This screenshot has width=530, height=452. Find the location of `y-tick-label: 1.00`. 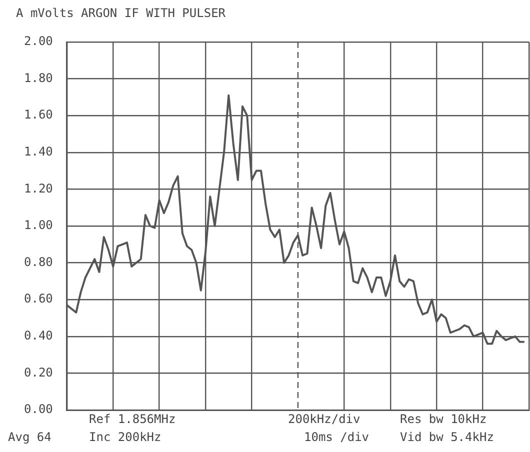

y-tick-label: 1.00 is located at coordinates (38, 225).